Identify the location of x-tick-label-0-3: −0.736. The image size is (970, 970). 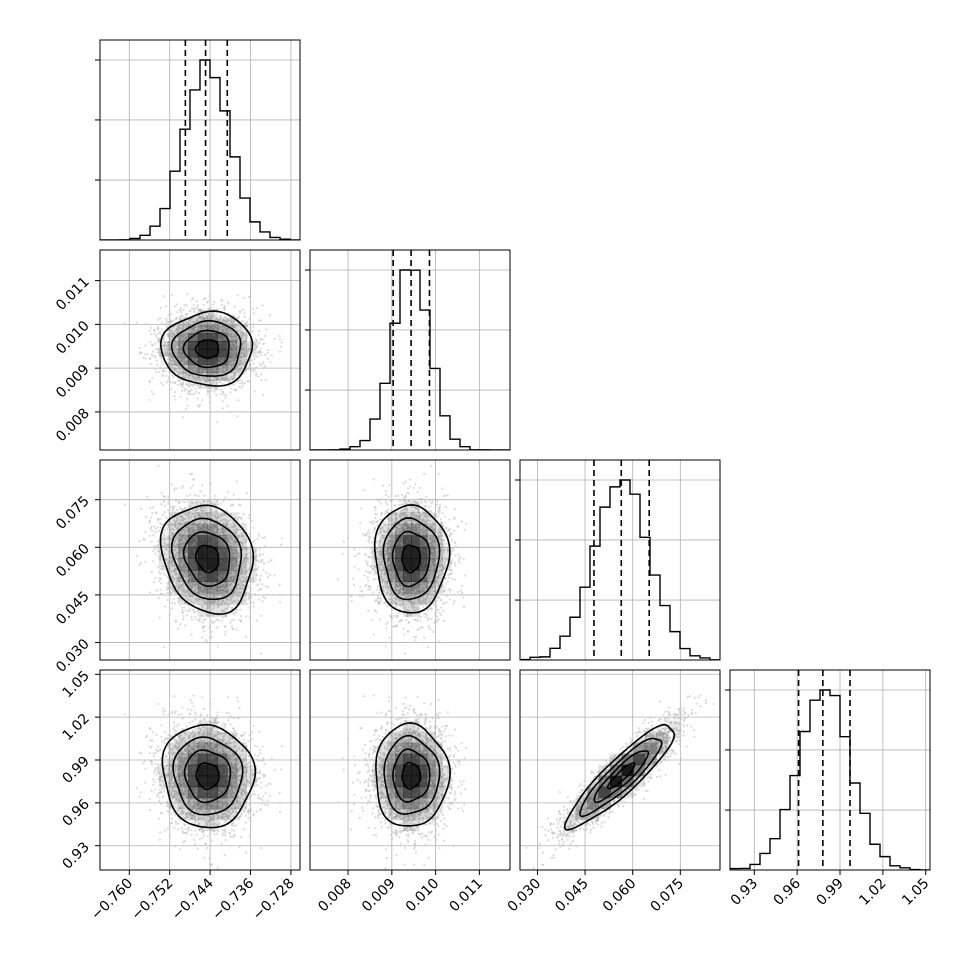
(233, 899).